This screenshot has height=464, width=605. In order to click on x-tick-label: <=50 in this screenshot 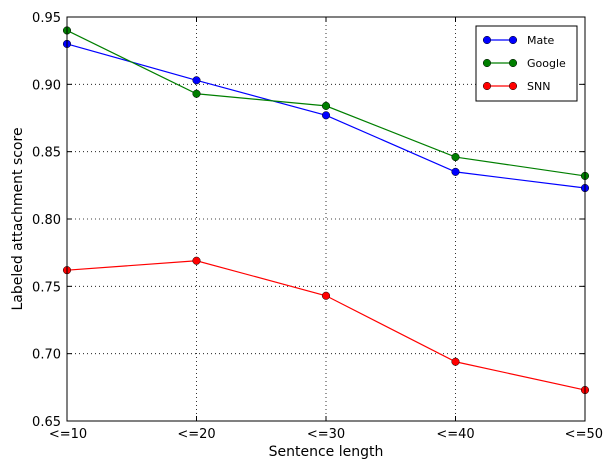, I will do `click(584, 434)`.